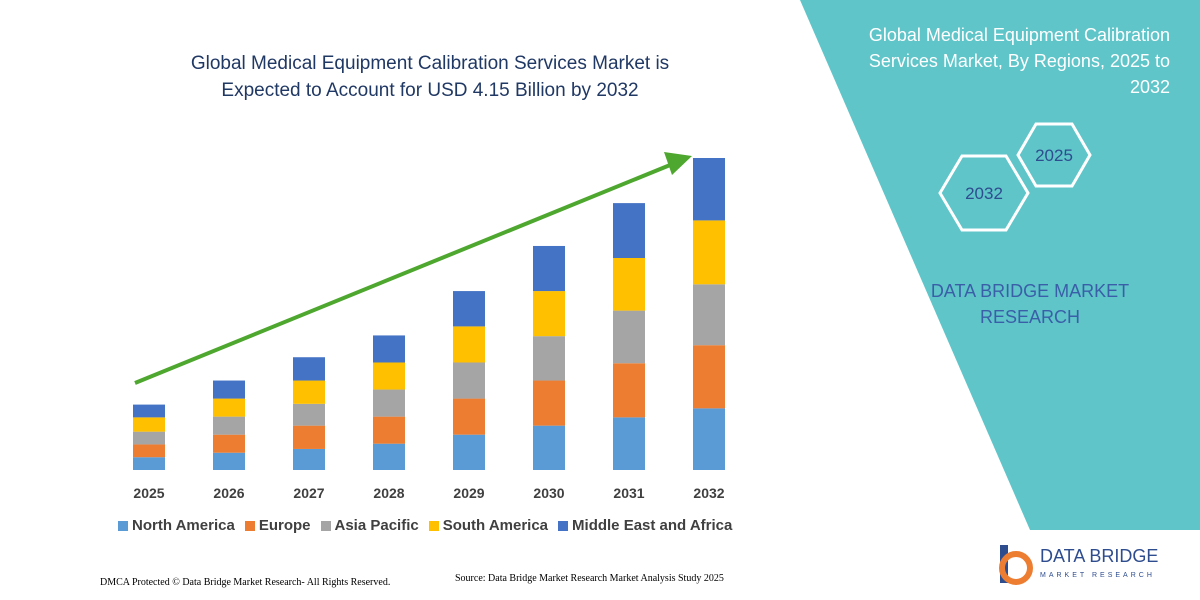 The image size is (1200, 600). I want to click on legend-item: Middle East and Africa, so click(645, 525).